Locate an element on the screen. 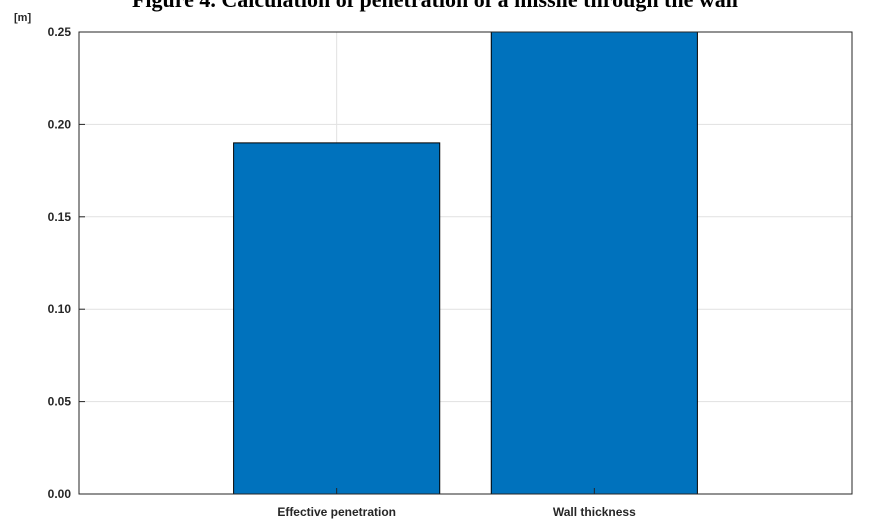  y-tick-label: 0.20 is located at coordinates (60, 124).